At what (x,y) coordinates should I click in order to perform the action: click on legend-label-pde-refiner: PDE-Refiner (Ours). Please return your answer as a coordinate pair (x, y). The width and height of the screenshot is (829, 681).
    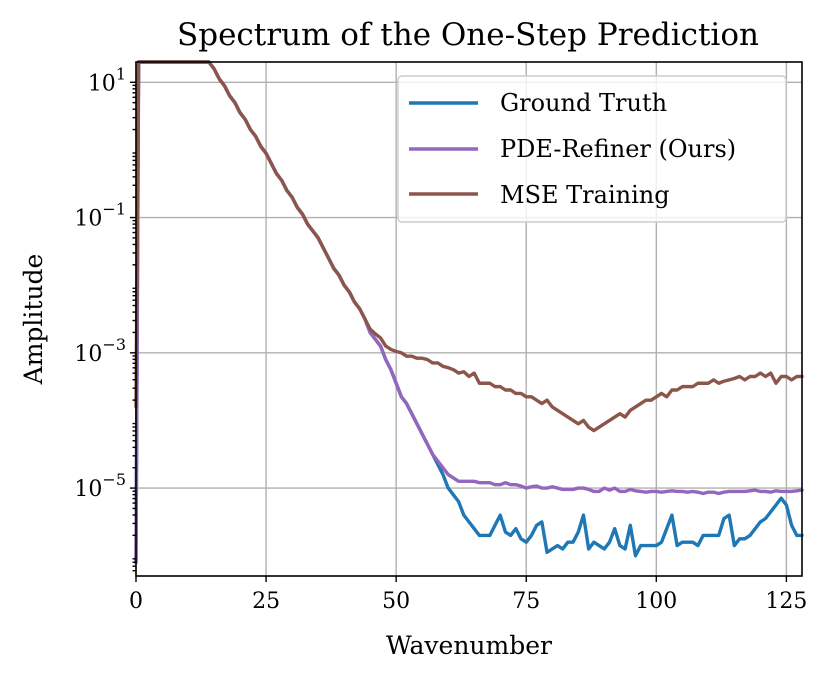
    Looking at the image, I should click on (618, 149).